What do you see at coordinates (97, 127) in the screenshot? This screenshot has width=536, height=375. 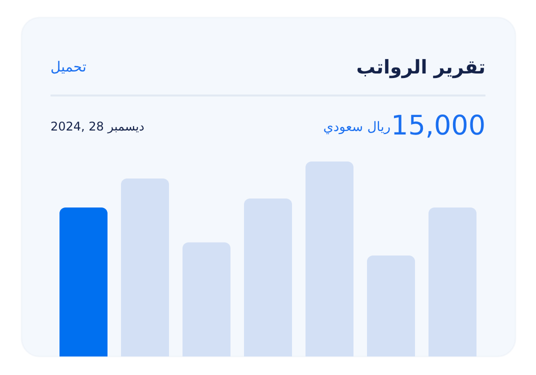 I see `text: 2024, 28 ديسمبر` at bounding box center [97, 127].